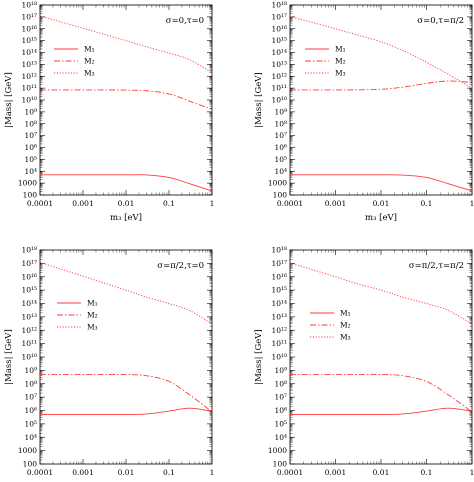 Image resolution: width=474 pixels, height=482 pixels. I want to click on panel-annotation: σ=π/2,τ=π/2, so click(436, 266).